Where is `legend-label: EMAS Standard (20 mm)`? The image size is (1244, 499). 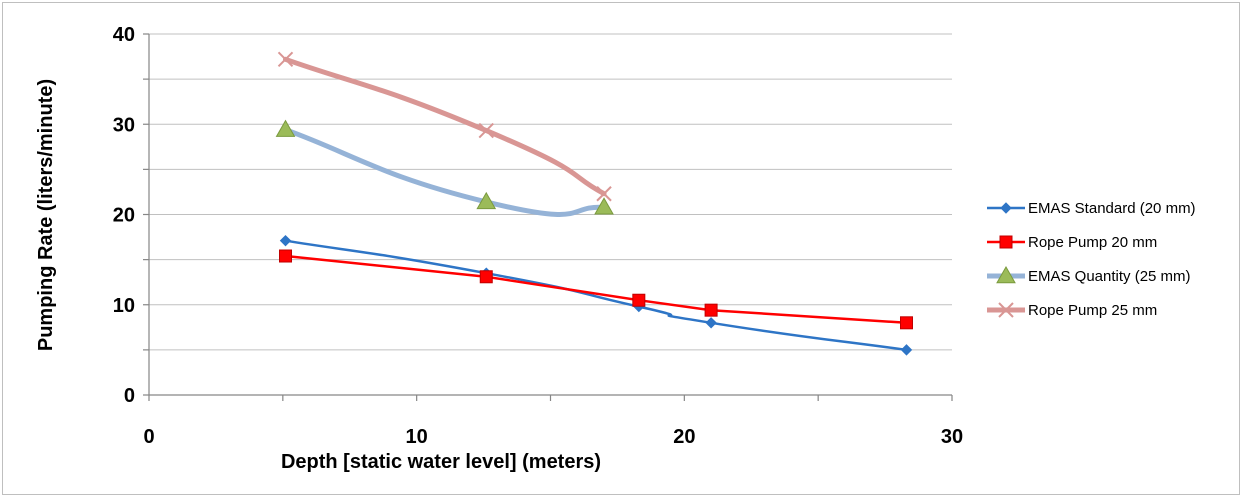
legend-label: EMAS Standard (20 mm) is located at coordinates (1112, 208).